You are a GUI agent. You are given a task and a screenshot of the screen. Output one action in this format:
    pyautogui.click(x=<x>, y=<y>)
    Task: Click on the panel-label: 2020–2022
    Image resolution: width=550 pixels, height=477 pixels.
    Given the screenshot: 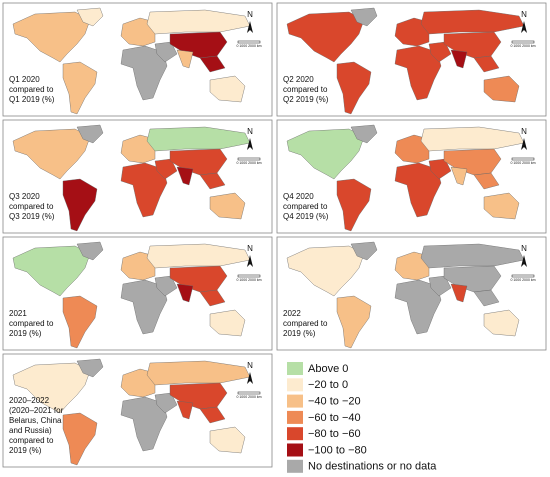 What is the action you would take?
    pyautogui.click(x=29, y=400)
    